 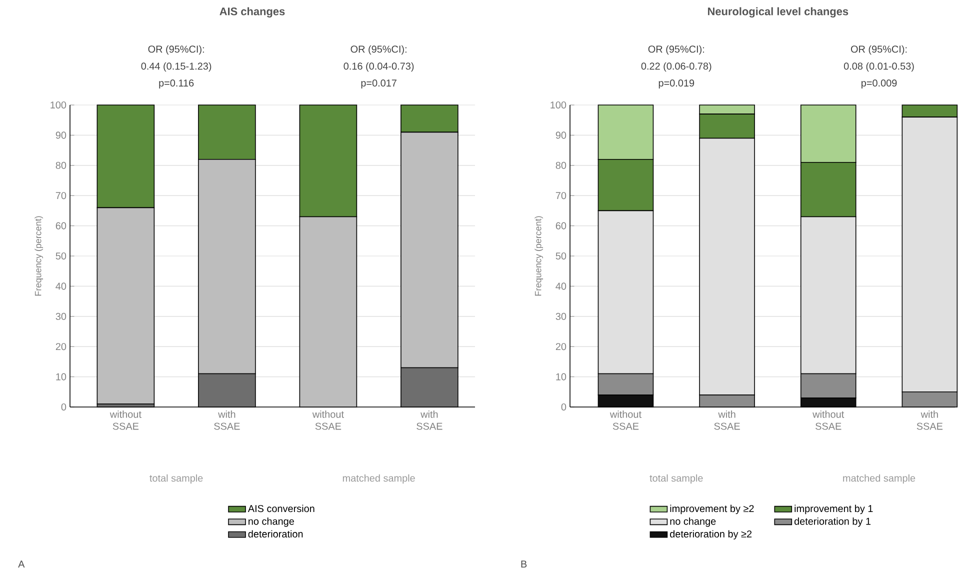 I want to click on text: 0.22 (0.06-0.78), so click(x=676, y=67).